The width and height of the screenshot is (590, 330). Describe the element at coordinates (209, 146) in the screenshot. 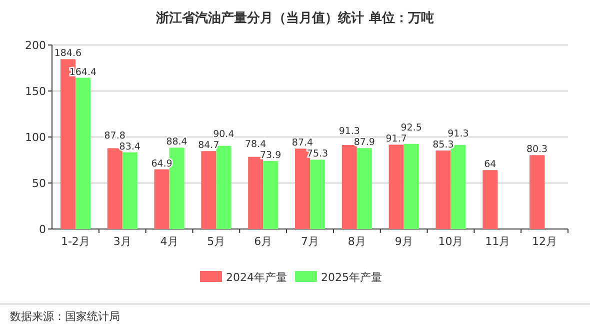

I see `data-label: 84.7` at that location.